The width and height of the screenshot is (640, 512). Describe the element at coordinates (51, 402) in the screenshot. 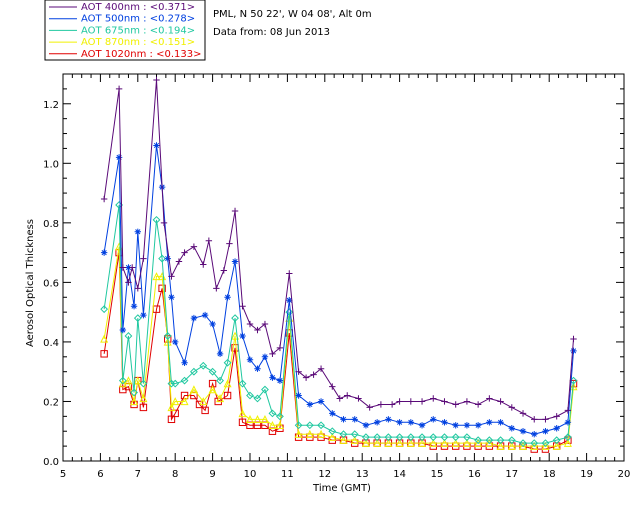

I see `y-tick-label: 0.2` at that location.